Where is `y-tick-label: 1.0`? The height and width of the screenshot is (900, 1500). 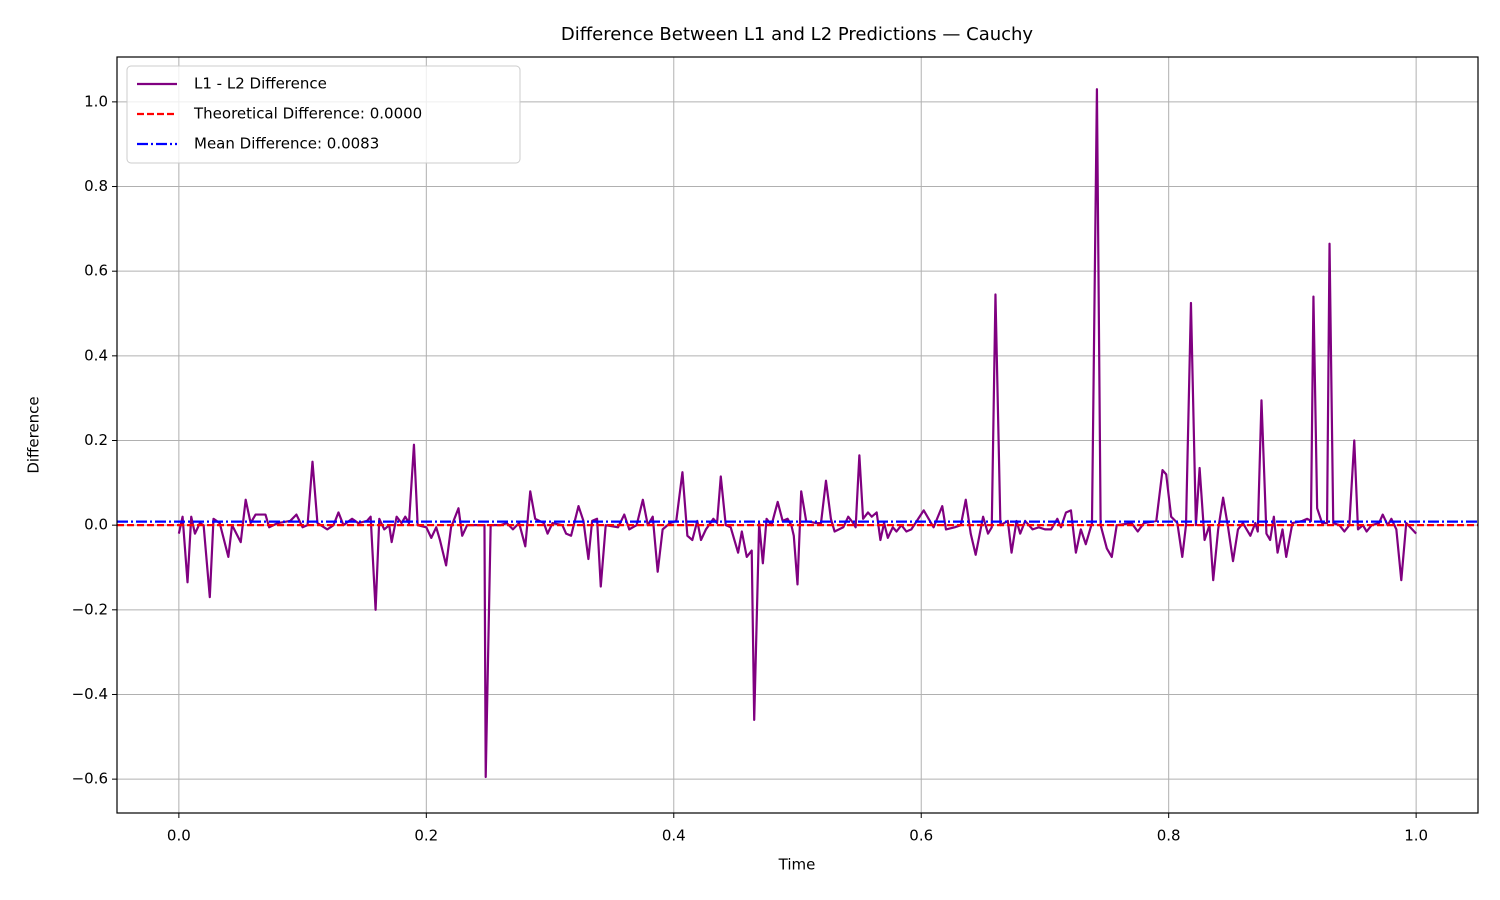
y-tick-label: 1.0 is located at coordinates (96, 101).